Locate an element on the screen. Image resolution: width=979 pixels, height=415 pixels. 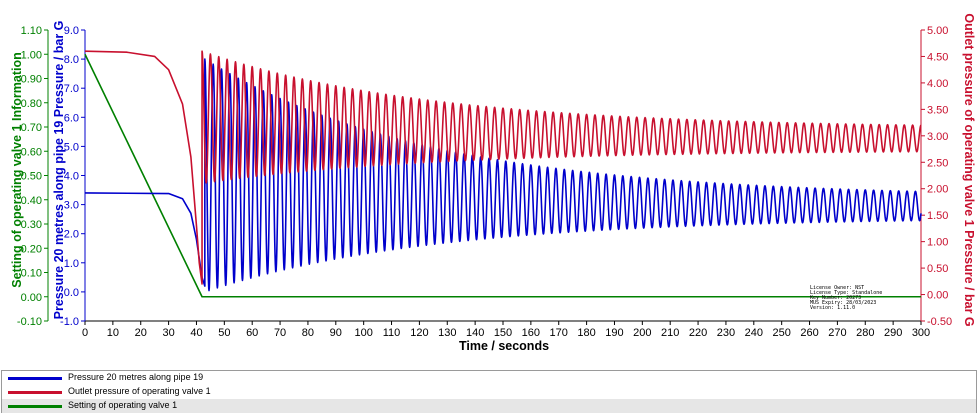
x-tick-label: 10 is located at coordinates (113, 333).